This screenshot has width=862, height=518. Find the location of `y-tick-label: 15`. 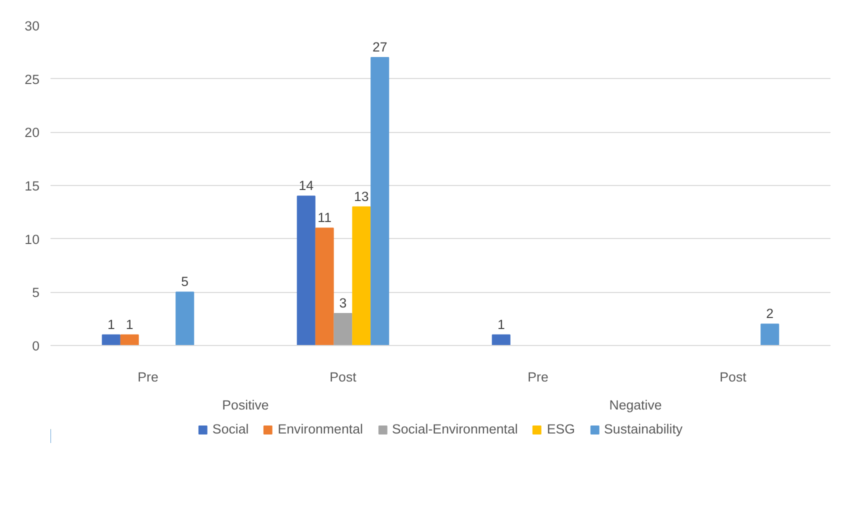

y-tick-label: 15 is located at coordinates (32, 186).